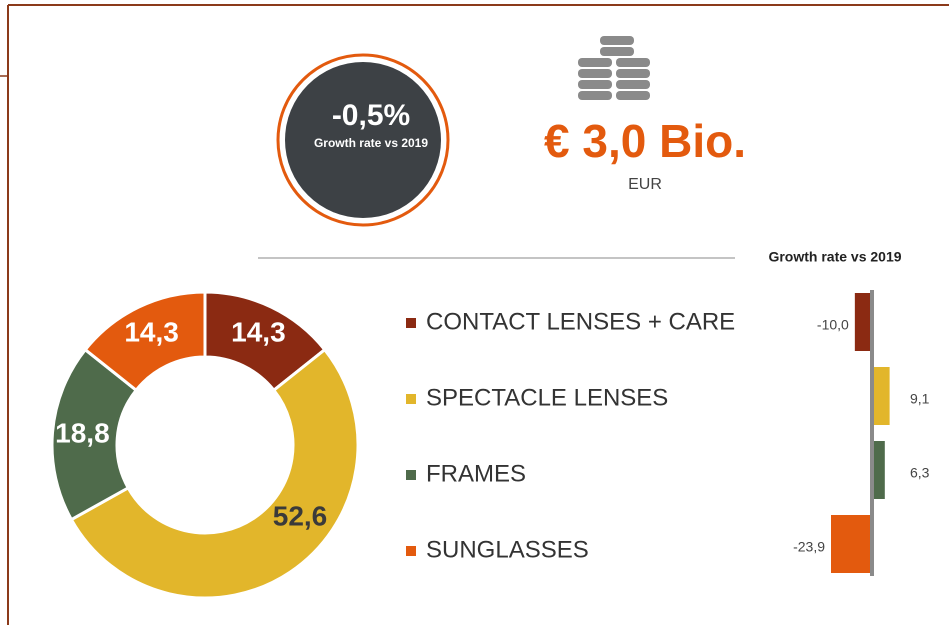 This screenshot has width=949, height=625. I want to click on kpi-currency: EUR, so click(645, 184).